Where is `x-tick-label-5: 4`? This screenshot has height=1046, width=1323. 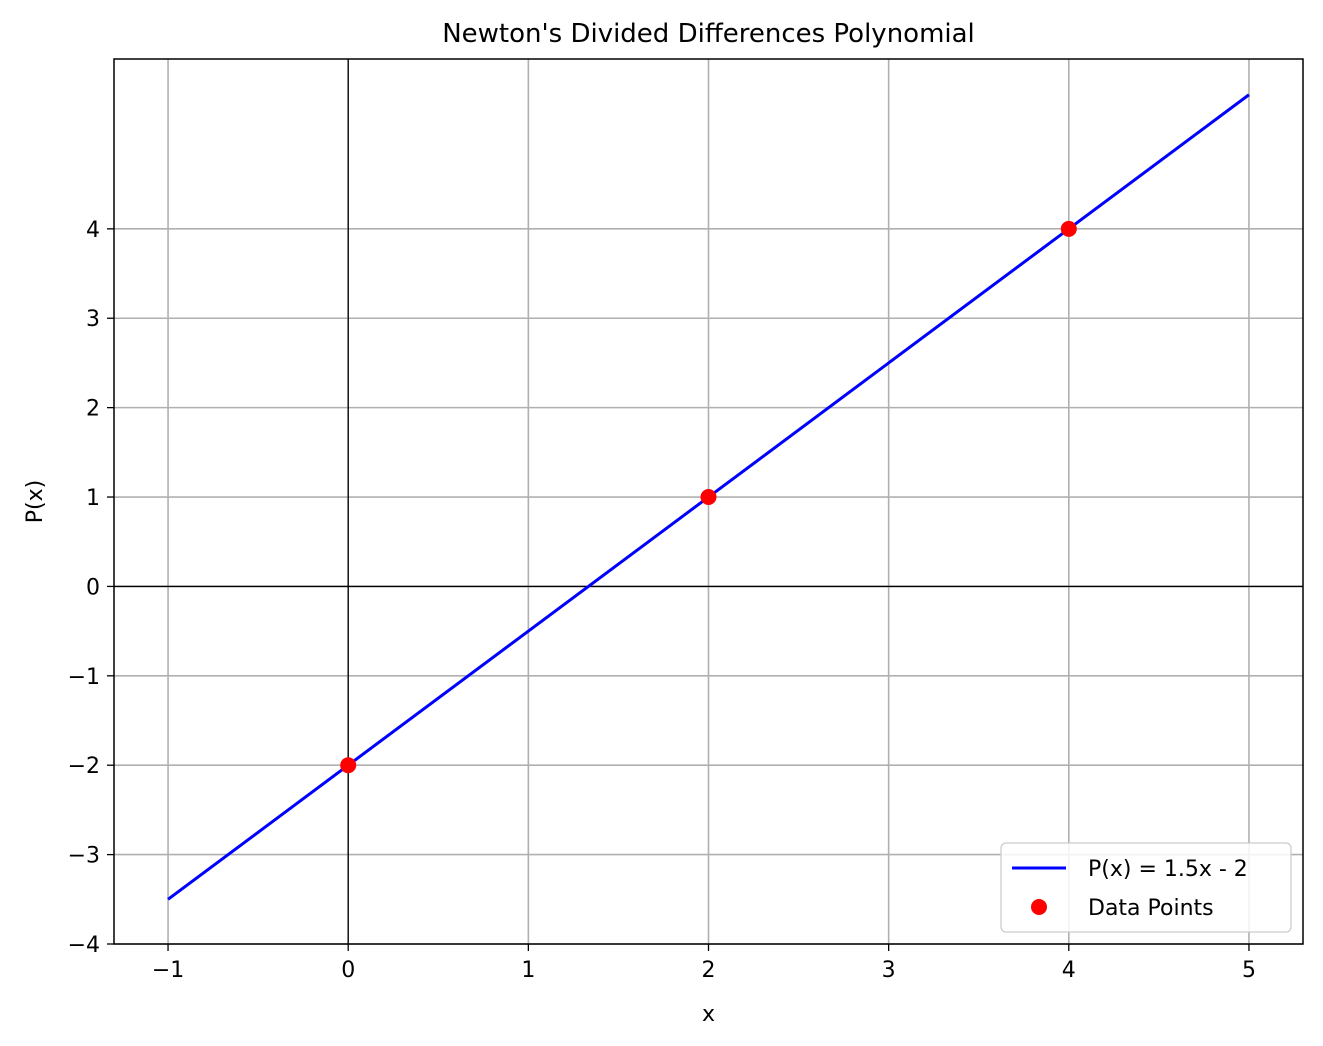
x-tick-label-5: 4 is located at coordinates (1069, 970).